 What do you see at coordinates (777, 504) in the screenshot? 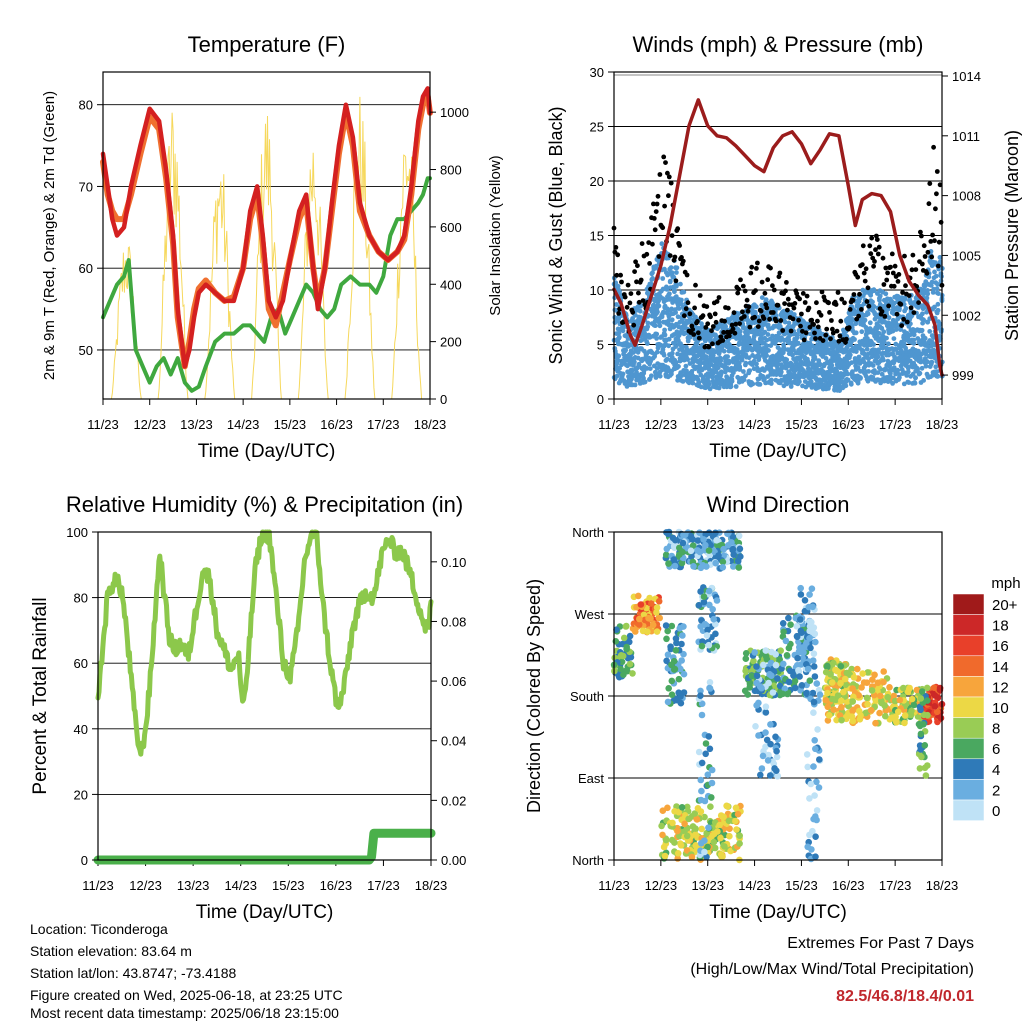
I see `chart-title: Wind Direction` at bounding box center [777, 504].